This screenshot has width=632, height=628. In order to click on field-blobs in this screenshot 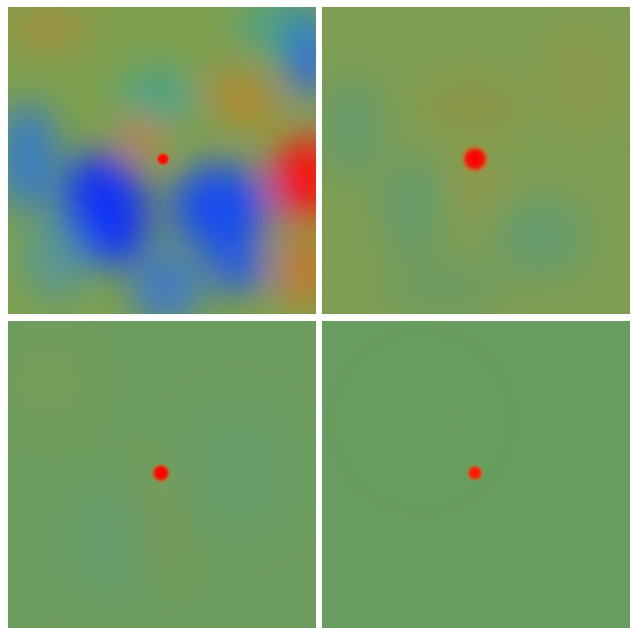, I will do `click(422, 421)`.